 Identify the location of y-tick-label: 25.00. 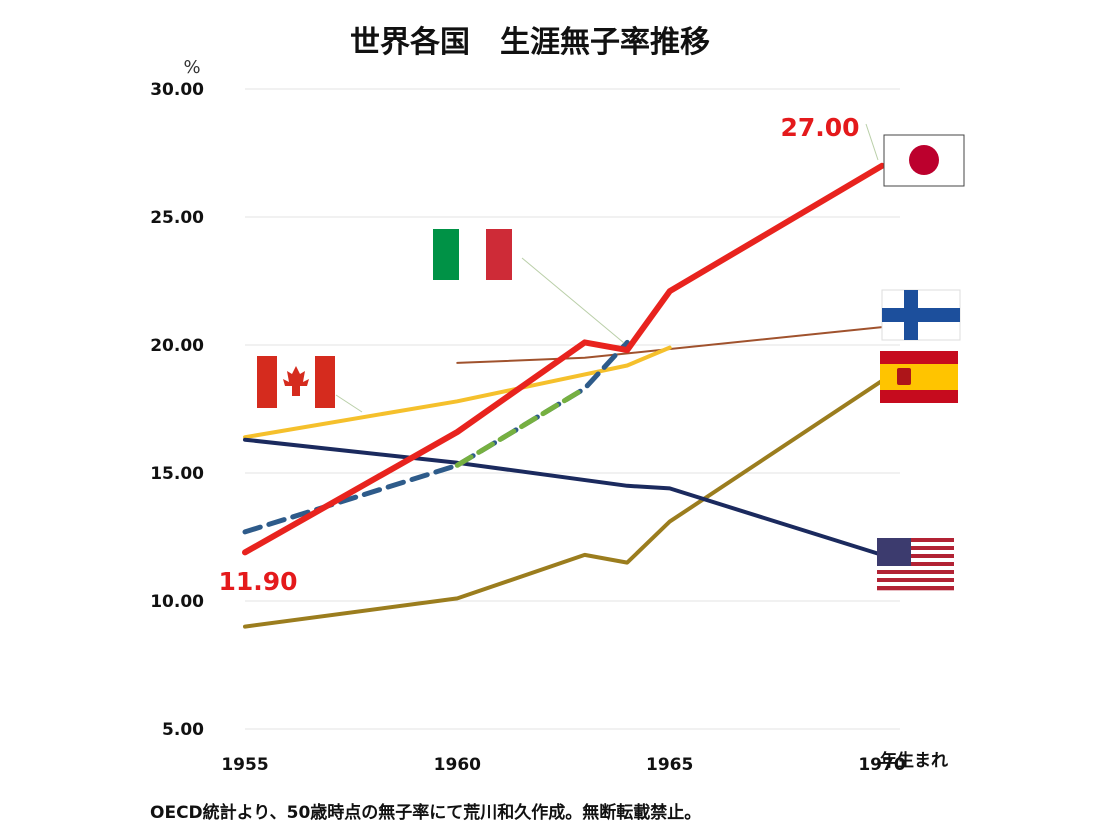
(177, 218).